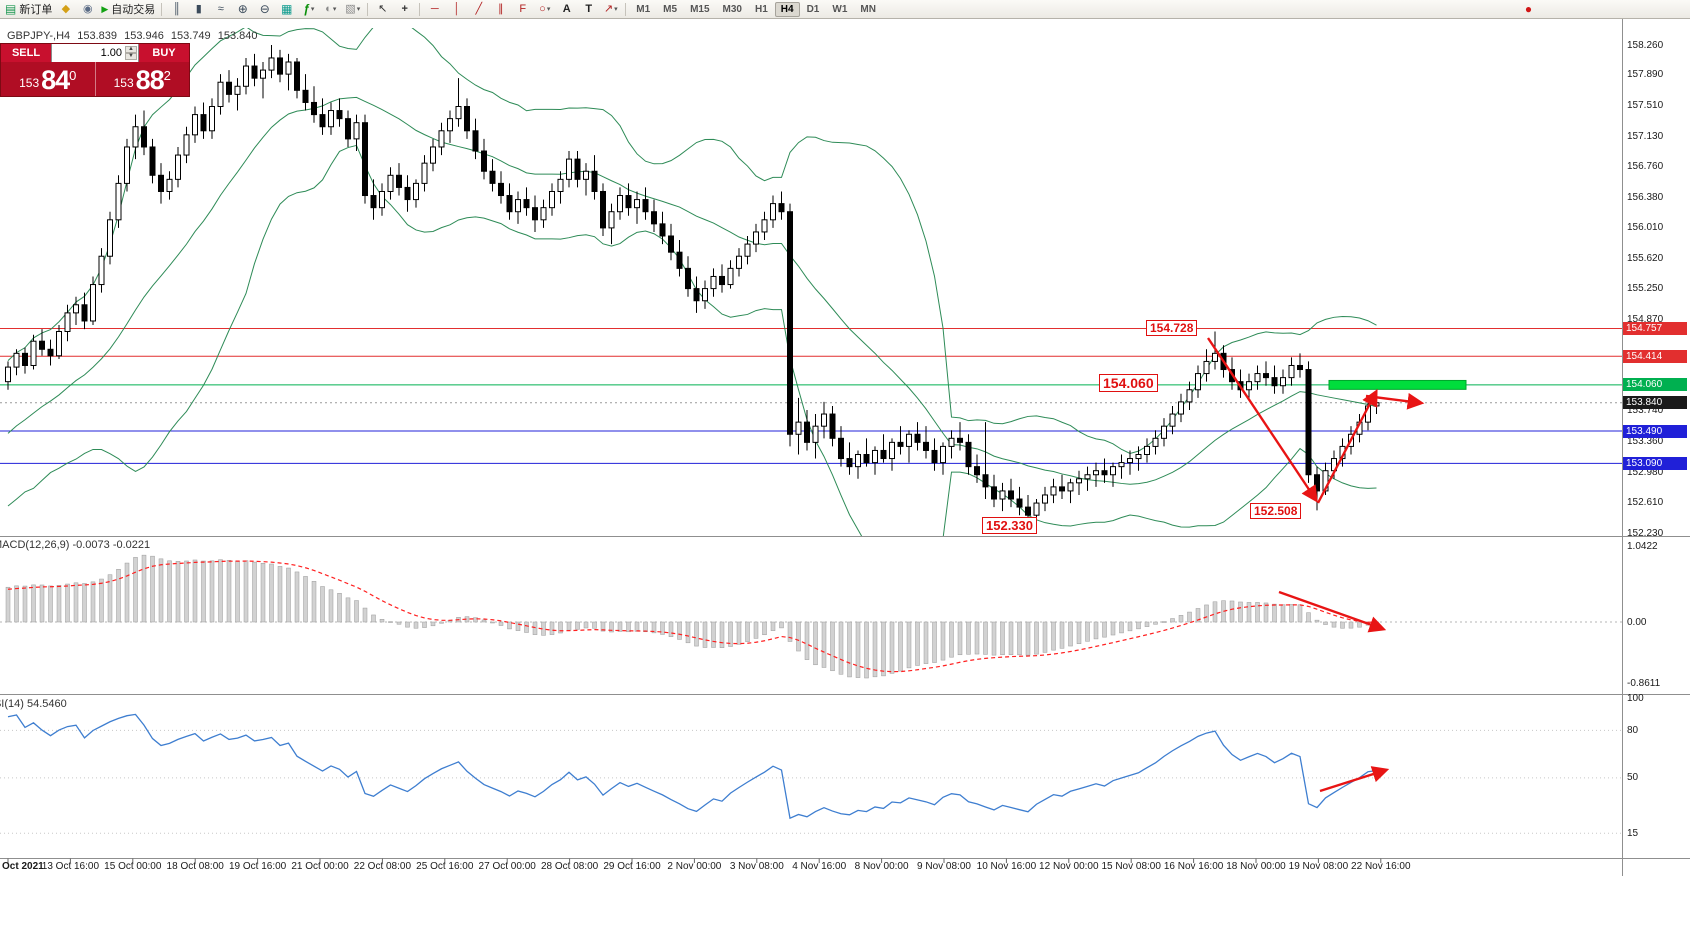  I want to click on trendline-tool-button: ╱, so click(478, 9).